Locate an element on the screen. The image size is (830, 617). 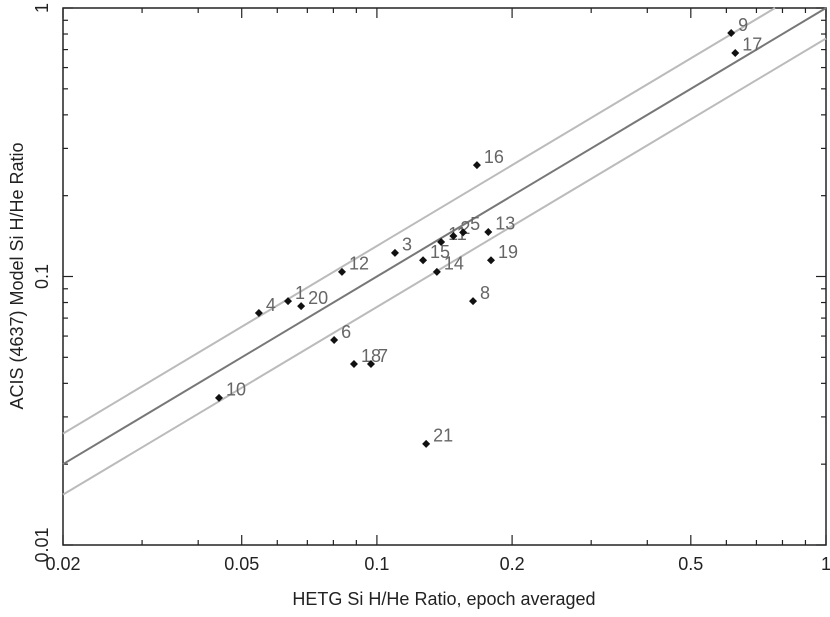
x-tick-label: 0.5 is located at coordinates (690, 564).